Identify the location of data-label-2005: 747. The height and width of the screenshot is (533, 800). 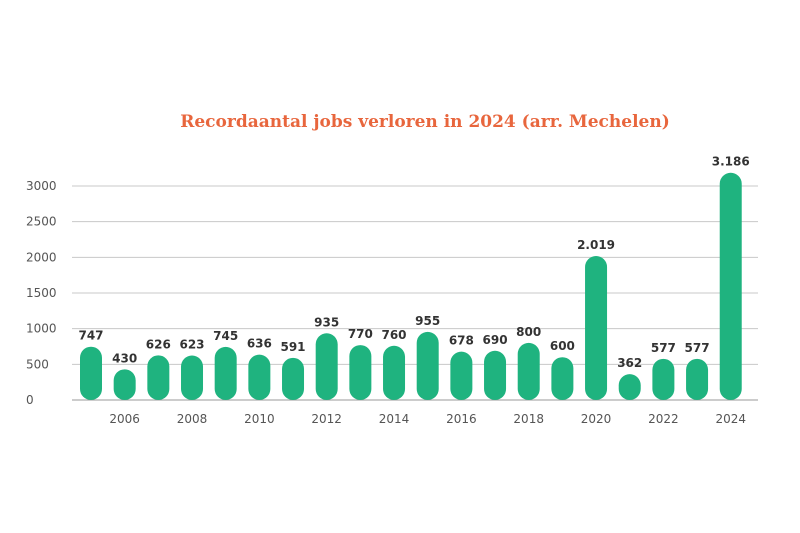
(90, 336).